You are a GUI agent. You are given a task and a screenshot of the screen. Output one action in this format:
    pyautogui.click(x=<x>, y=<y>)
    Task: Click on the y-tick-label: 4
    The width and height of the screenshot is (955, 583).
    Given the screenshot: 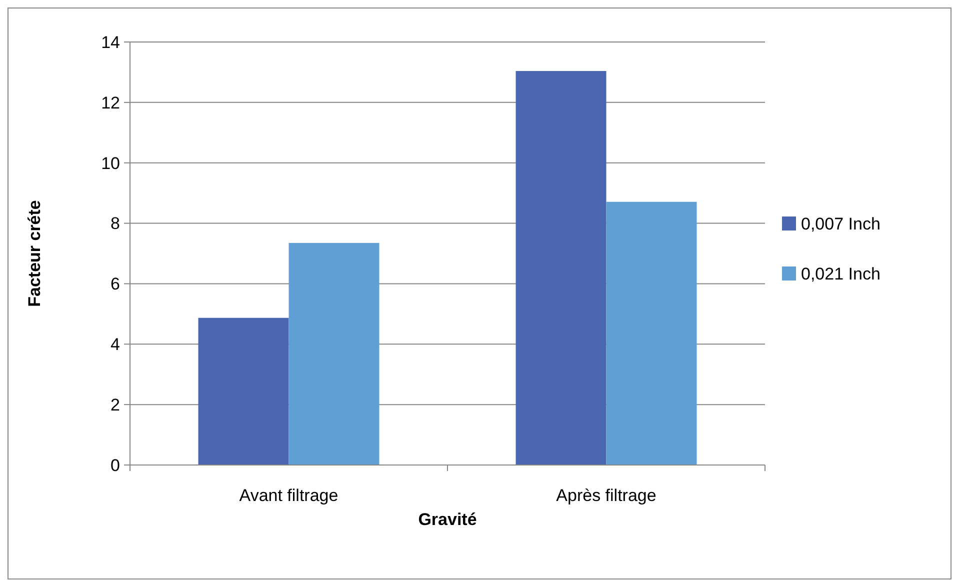 What is the action you would take?
    pyautogui.click(x=115, y=344)
    